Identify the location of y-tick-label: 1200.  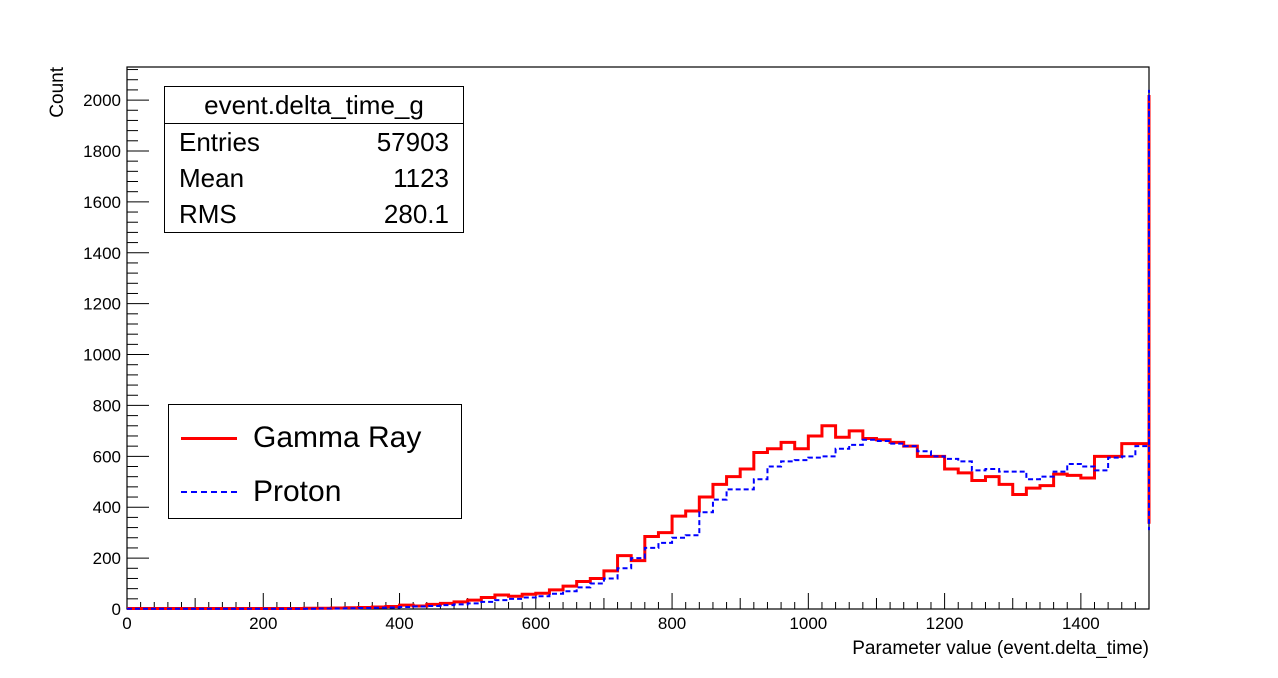
(102, 304).